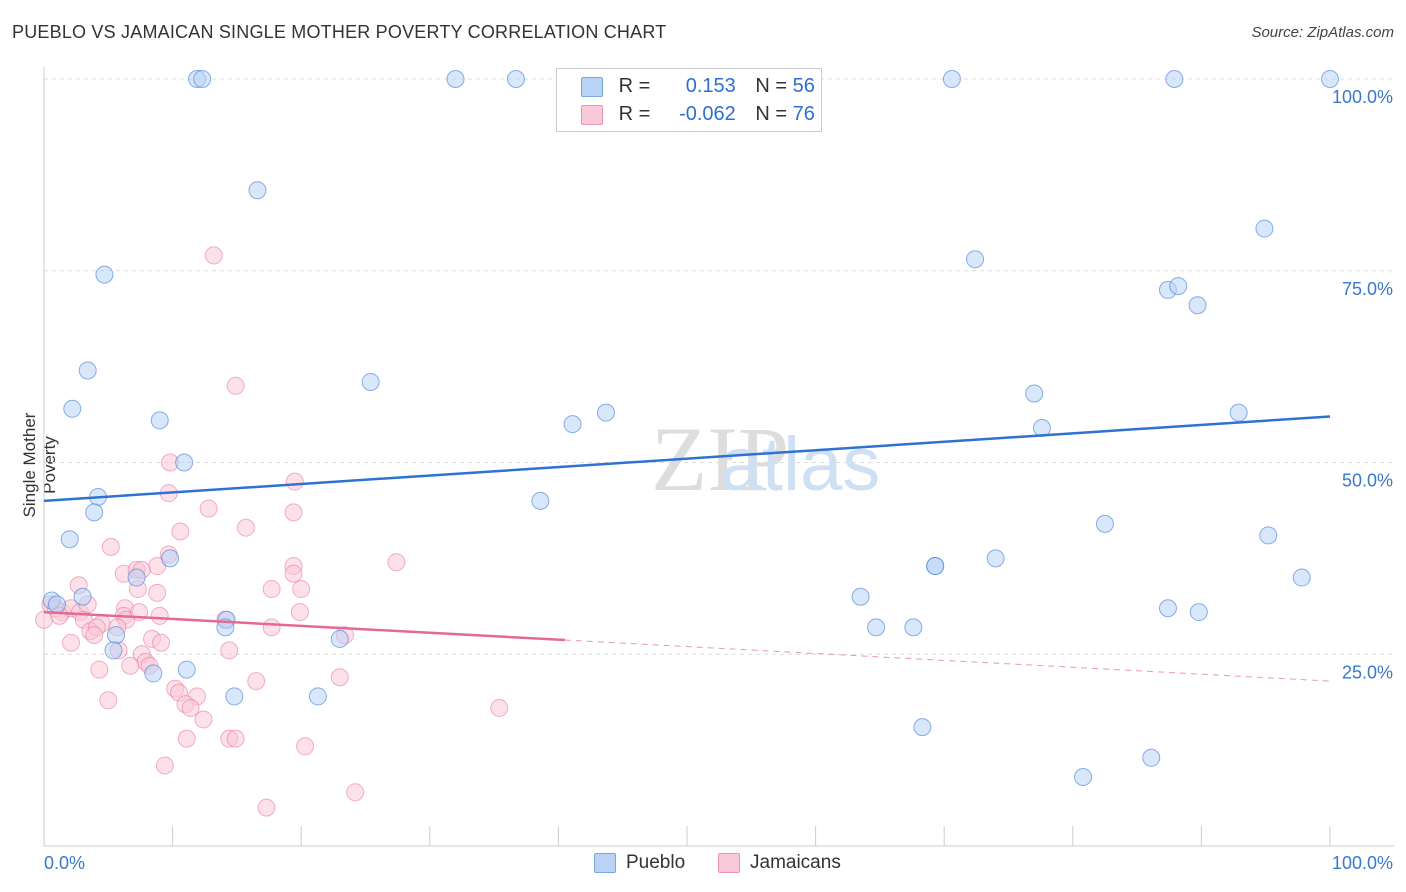  Describe the element at coordinates (800, 464) in the screenshot. I see `watermark-atlas: atlas` at that location.